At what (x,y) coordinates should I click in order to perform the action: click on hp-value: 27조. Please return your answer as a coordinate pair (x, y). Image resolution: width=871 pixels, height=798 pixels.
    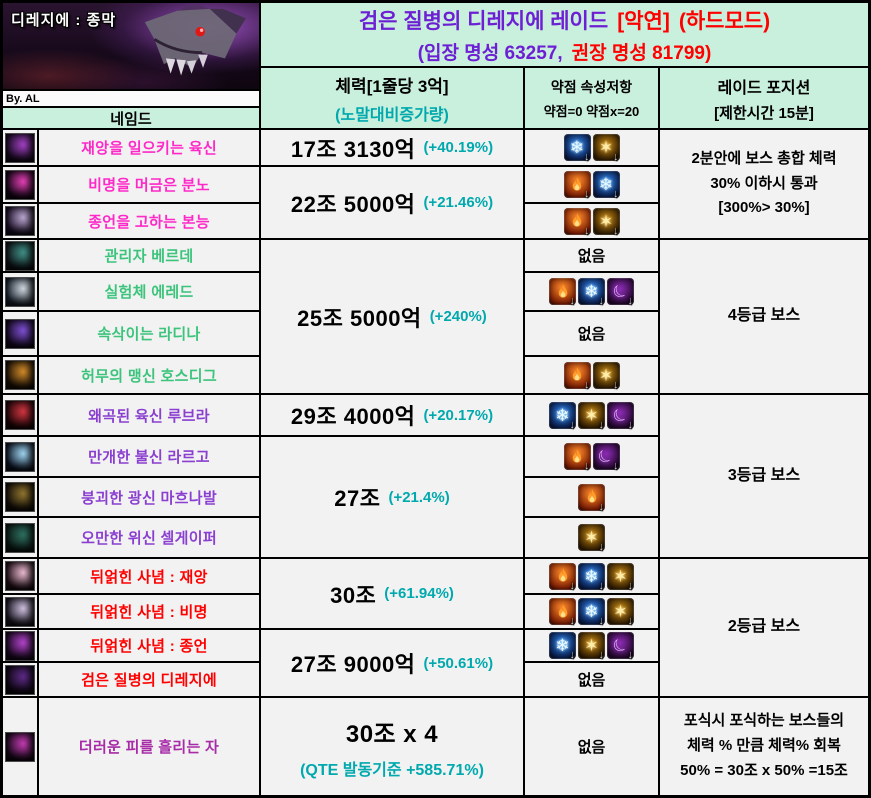
    Looking at the image, I should click on (357, 498).